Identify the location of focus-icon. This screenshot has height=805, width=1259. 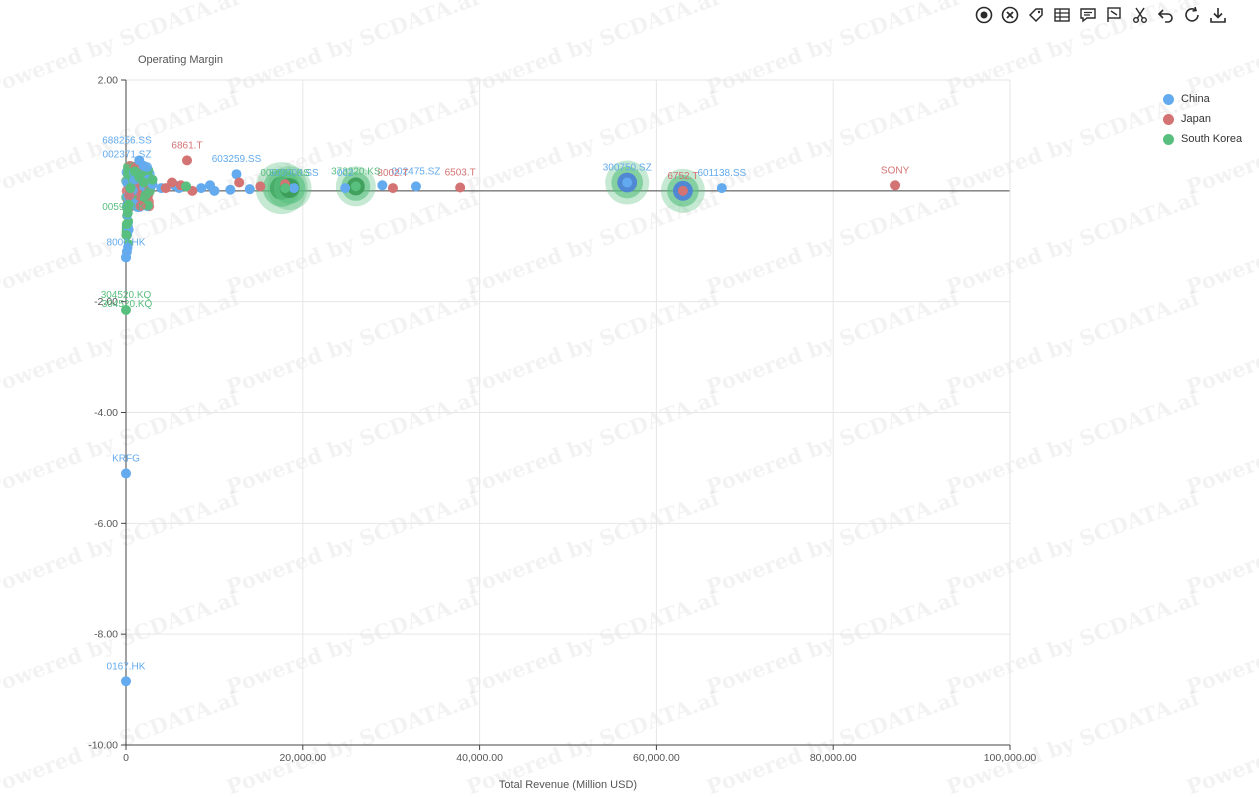
(984, 15).